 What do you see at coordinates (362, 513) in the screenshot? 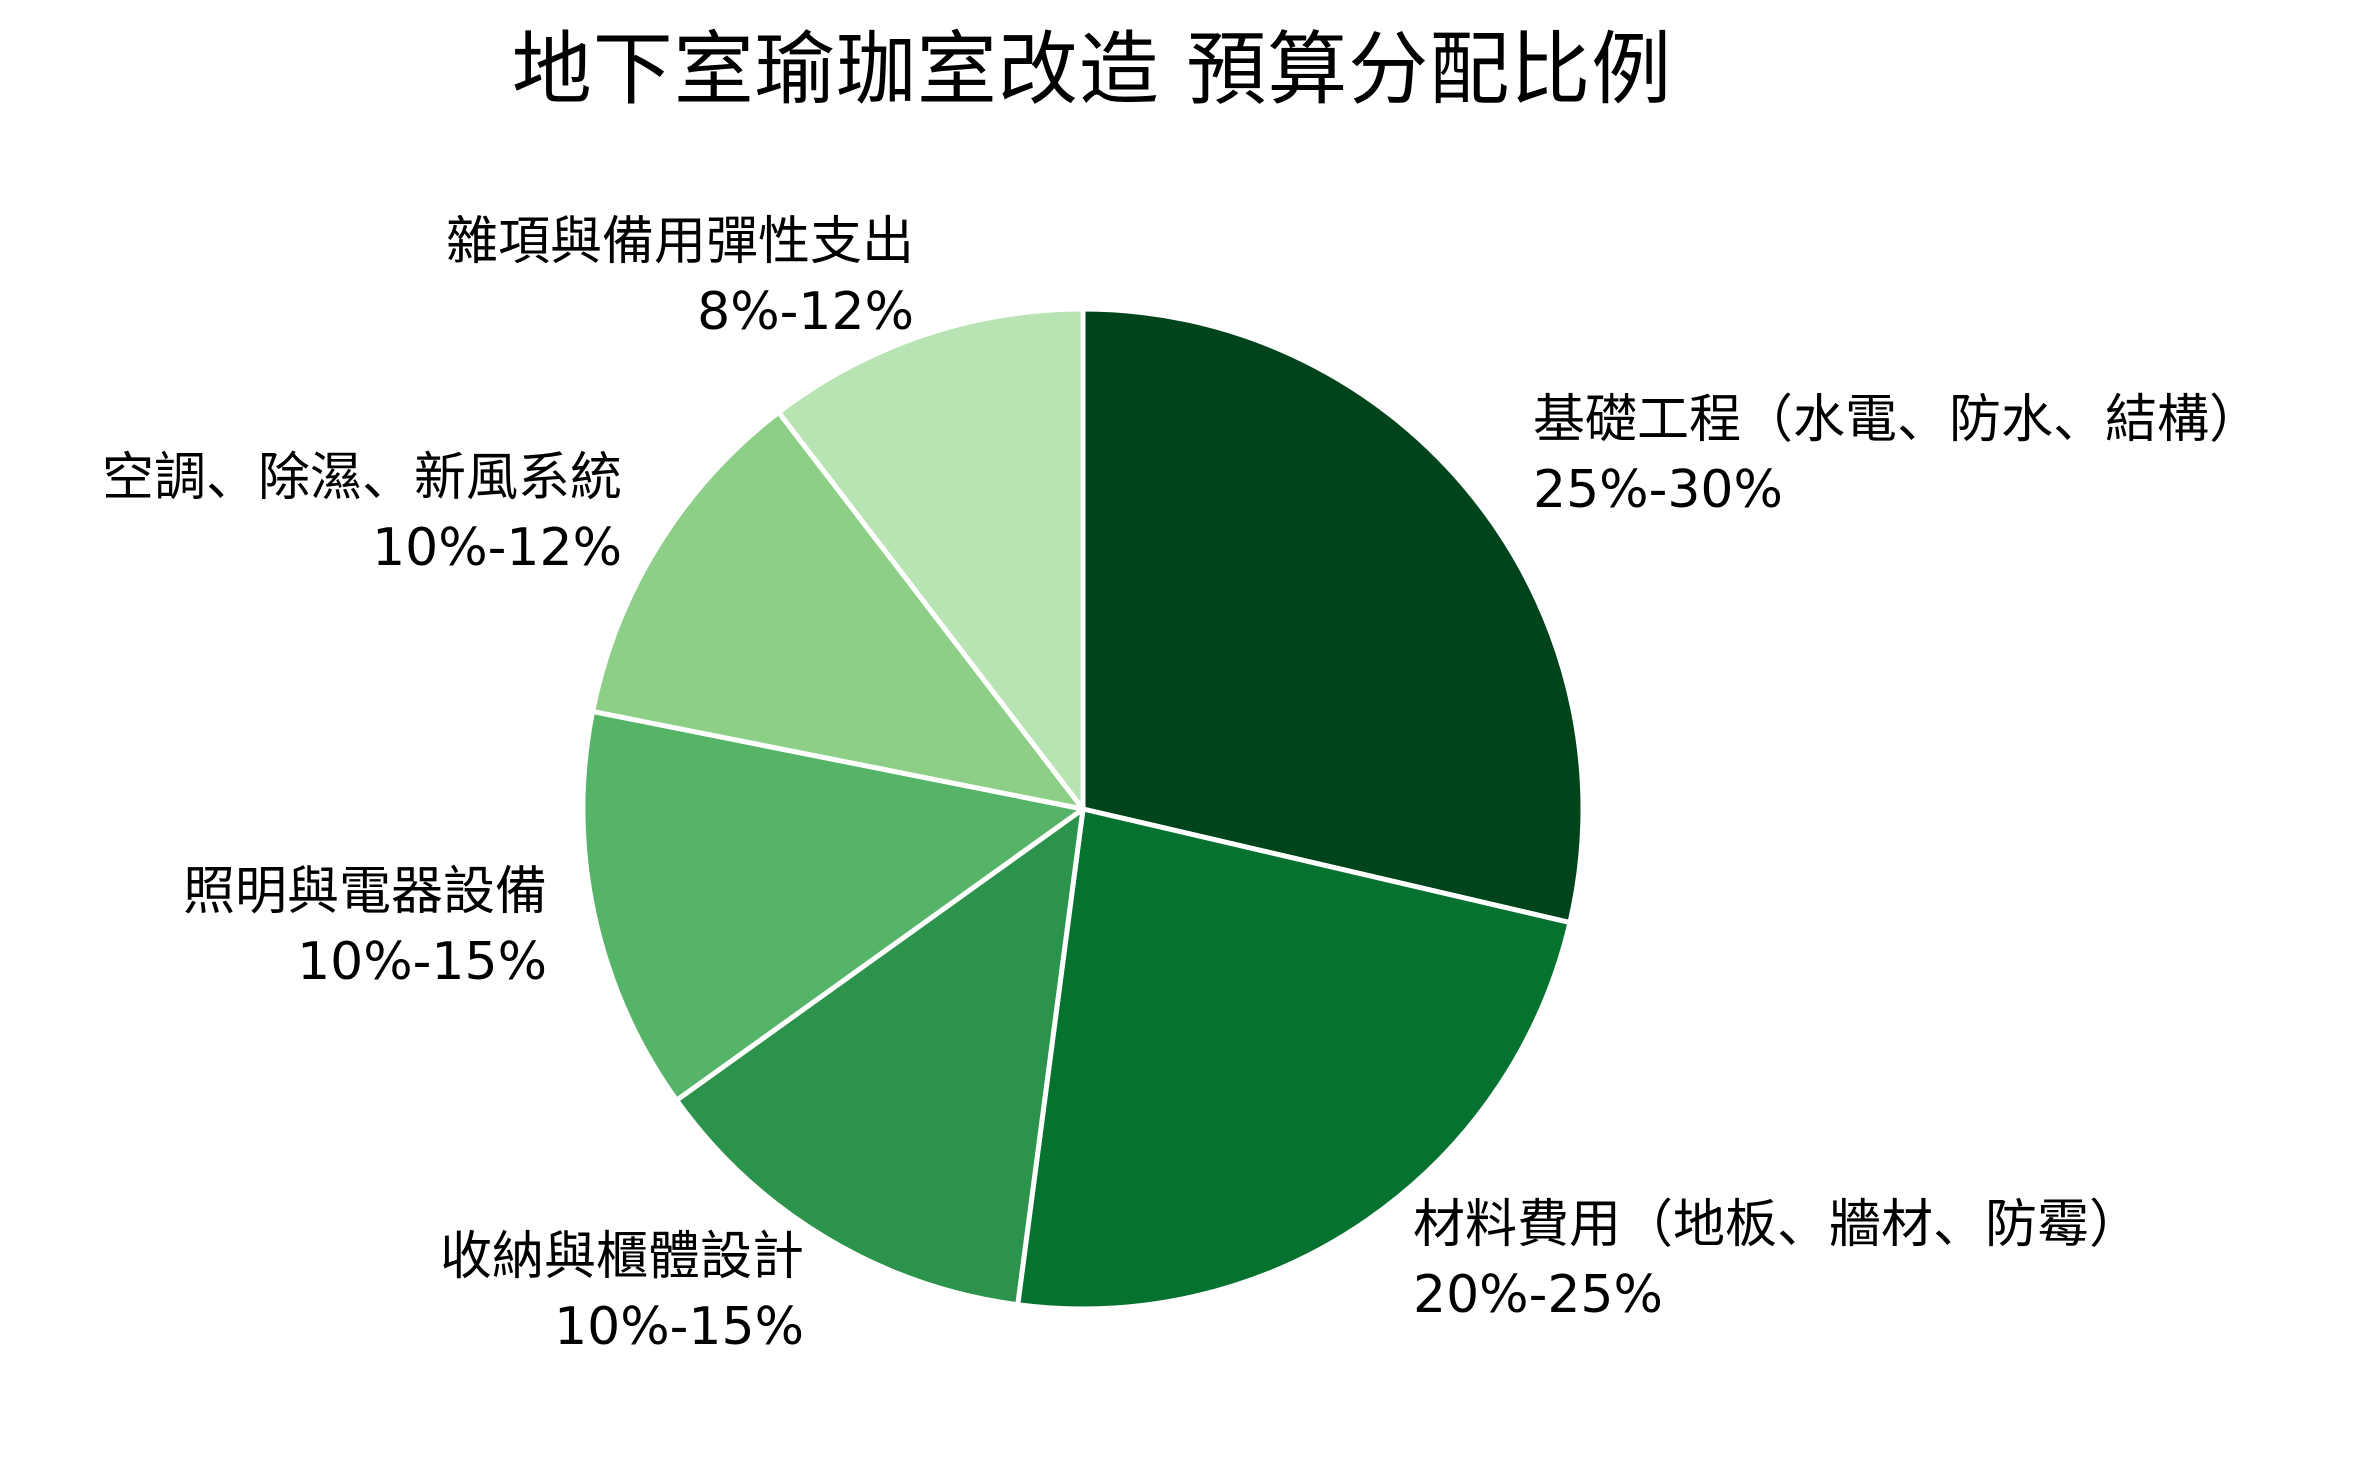
I see `slice-label-hvac: 空調、除濕、新風系統 10%-12%` at bounding box center [362, 513].